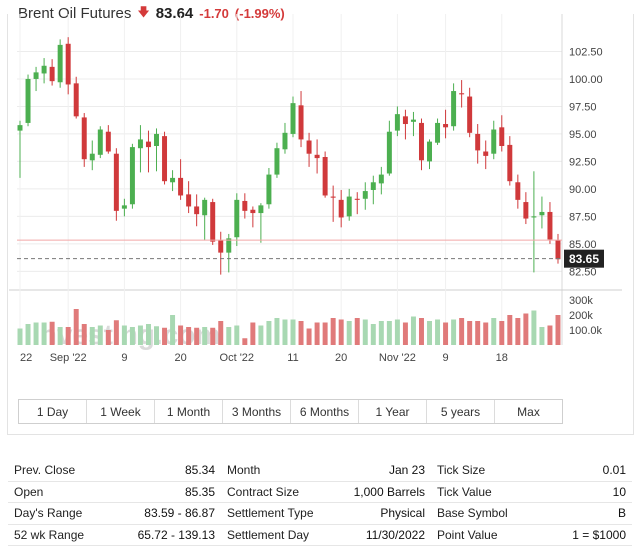  I want to click on range-1-week-button: 1 Week, so click(121, 411).